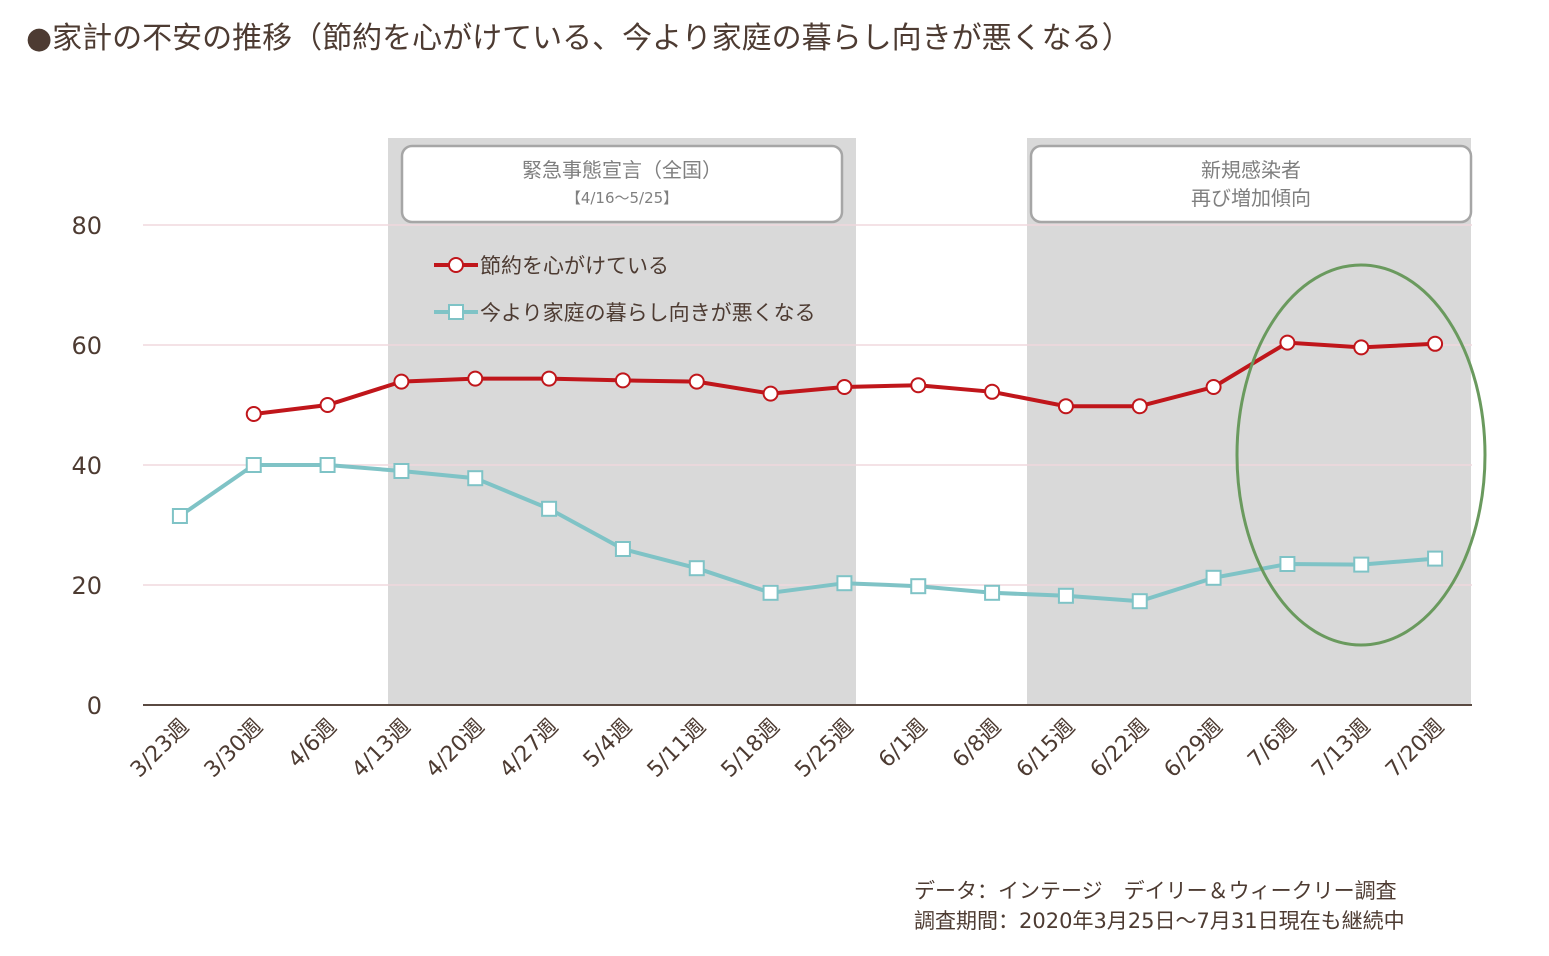 This screenshot has width=1549, height=956. What do you see at coordinates (648, 313) in the screenshot?
I see `legend-label: 今より家庭の暮らし向きが悪くなる` at bounding box center [648, 313].